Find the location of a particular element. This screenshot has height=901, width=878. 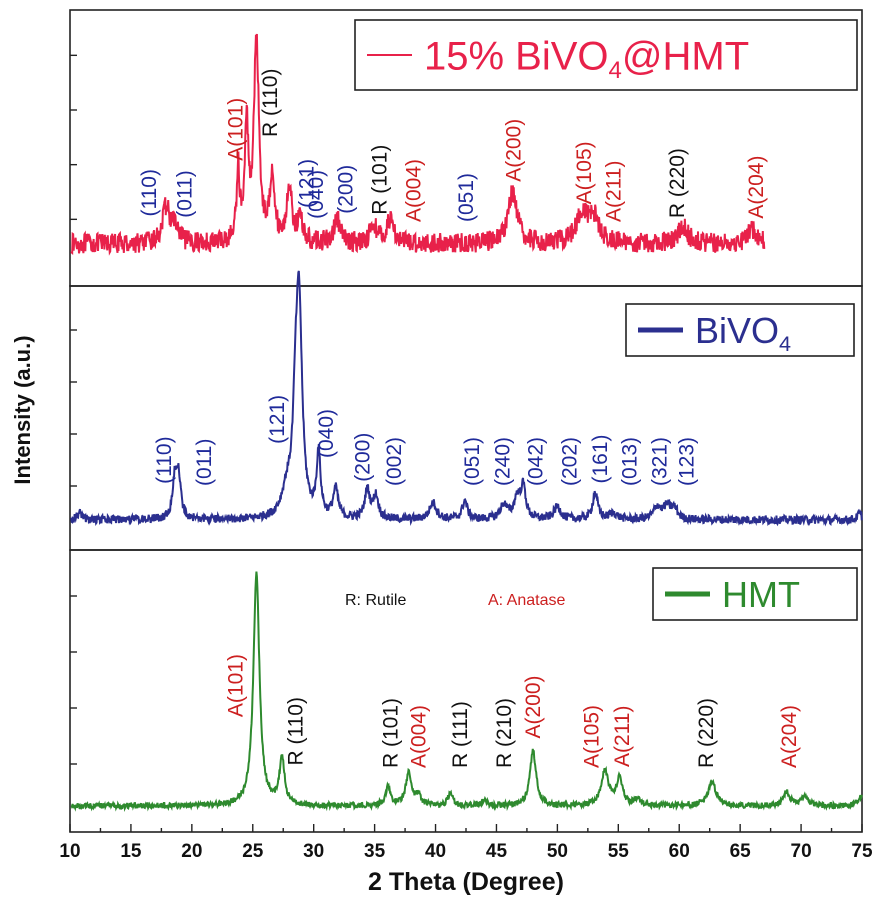

x-tick-label: 50 is located at coordinates (557, 851).